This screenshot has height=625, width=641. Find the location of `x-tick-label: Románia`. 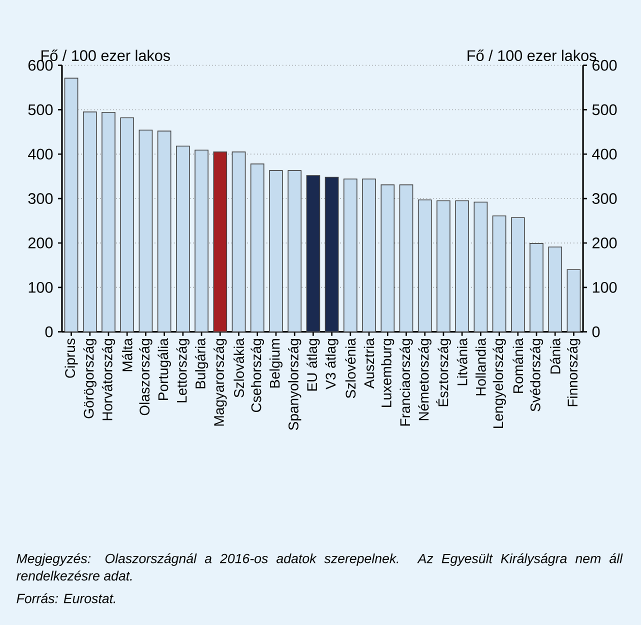

x-tick-label: Románia is located at coordinates (518, 365).